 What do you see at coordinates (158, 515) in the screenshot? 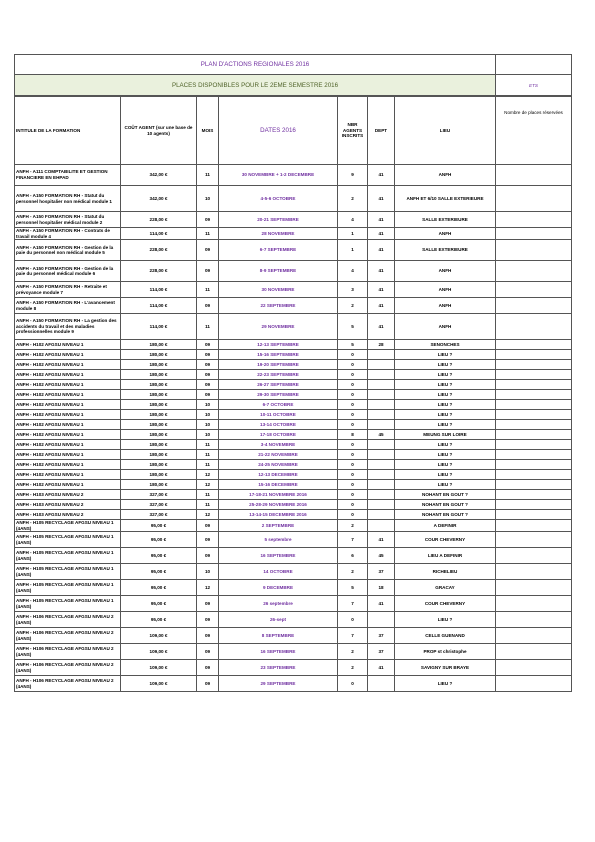
I see `cell-cost: 327,00 €` at bounding box center [158, 515].